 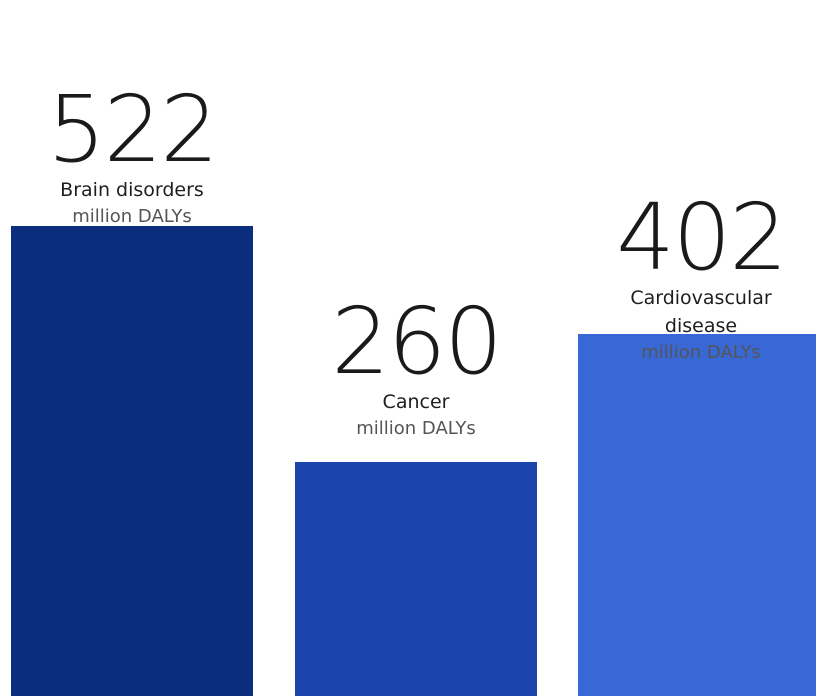 I want to click on category-label: Cancer, so click(x=416, y=402).